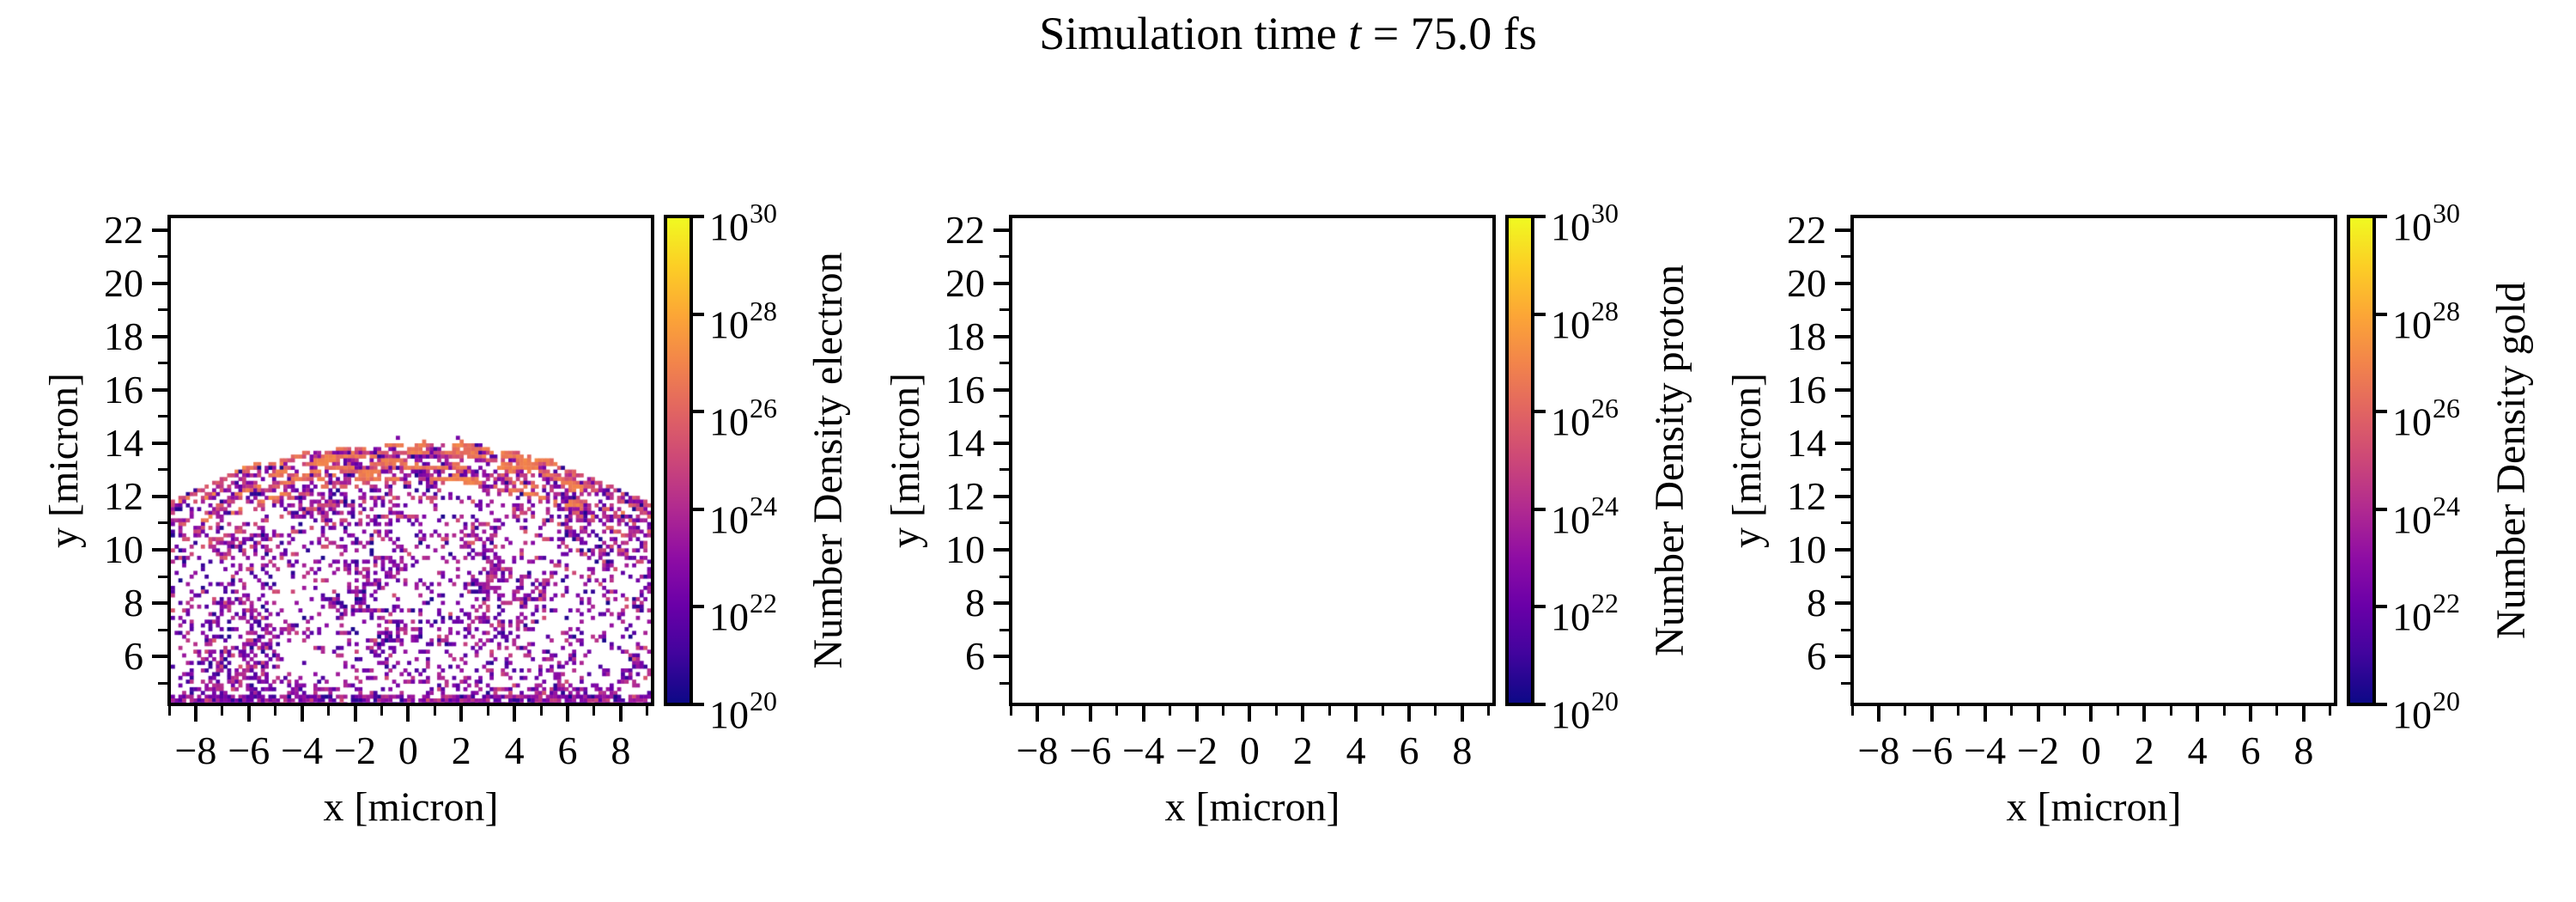 The height and width of the screenshot is (902, 2576). What do you see at coordinates (1449, 33) in the screenshot?
I see `figure-title-value: = 75.0 fs` at bounding box center [1449, 33].